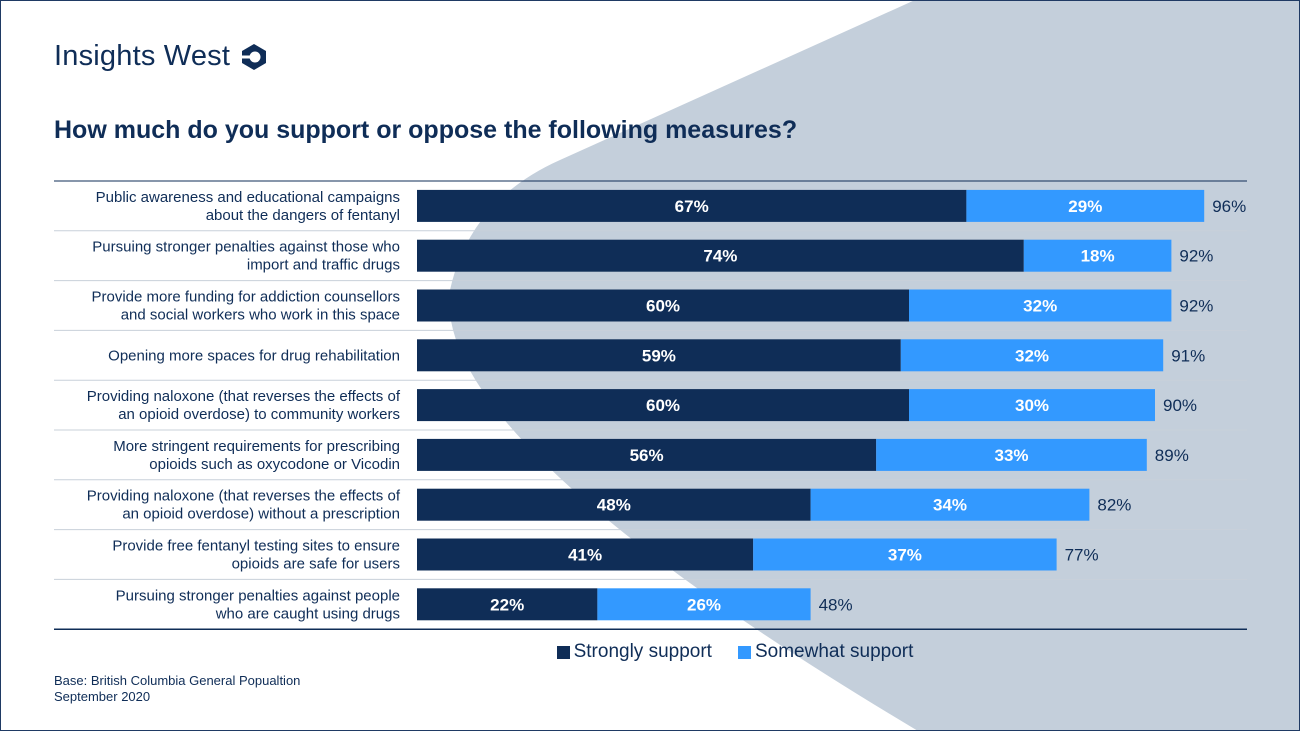  Describe the element at coordinates (254, 56) in the screenshot. I see `logo-mark-icon` at that location.